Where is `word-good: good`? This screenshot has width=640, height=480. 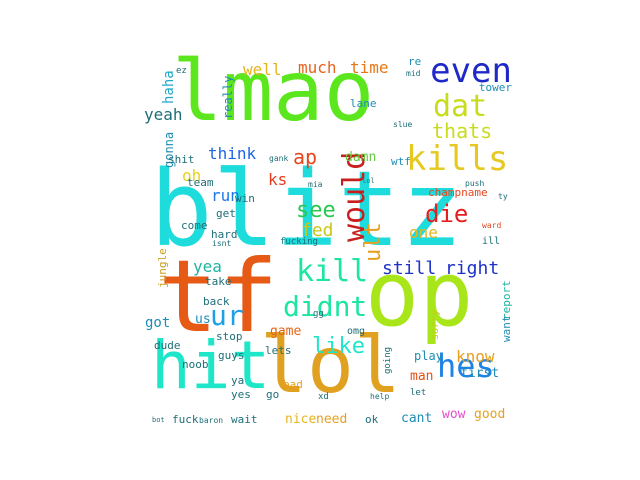
word-good: good is located at coordinates (490, 414).